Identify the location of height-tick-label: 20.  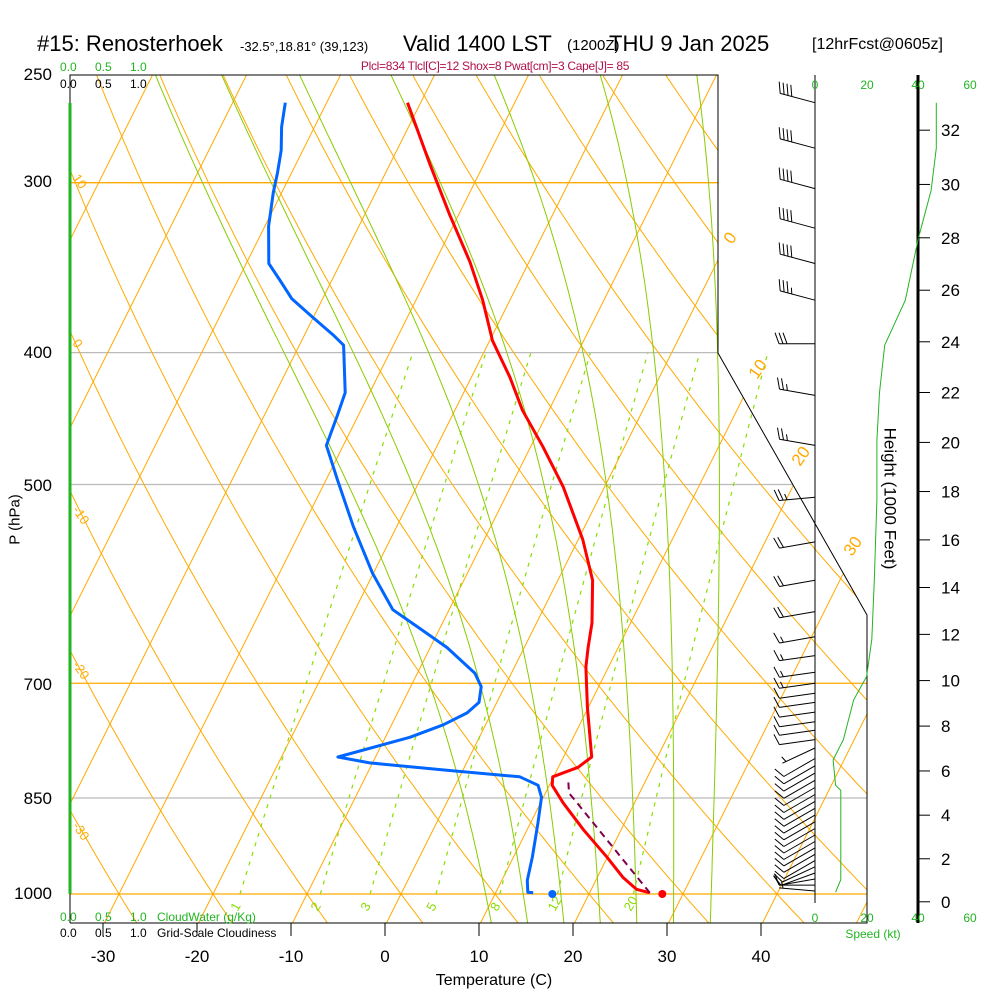
(950, 442).